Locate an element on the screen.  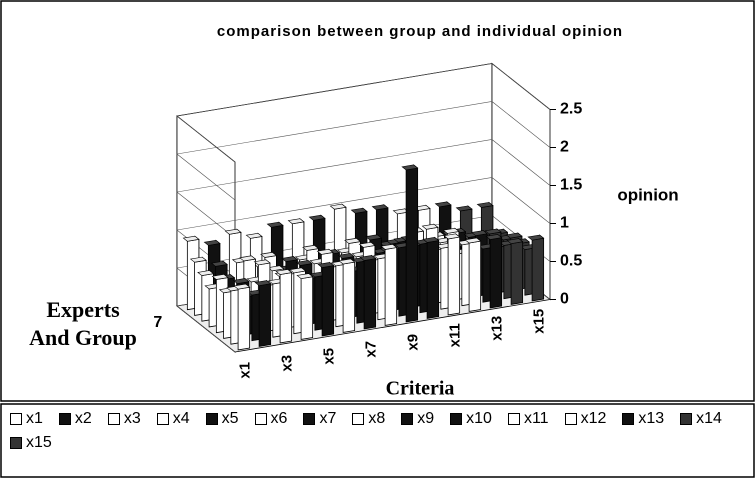
legend-item: x4 is located at coordinates (173, 419).